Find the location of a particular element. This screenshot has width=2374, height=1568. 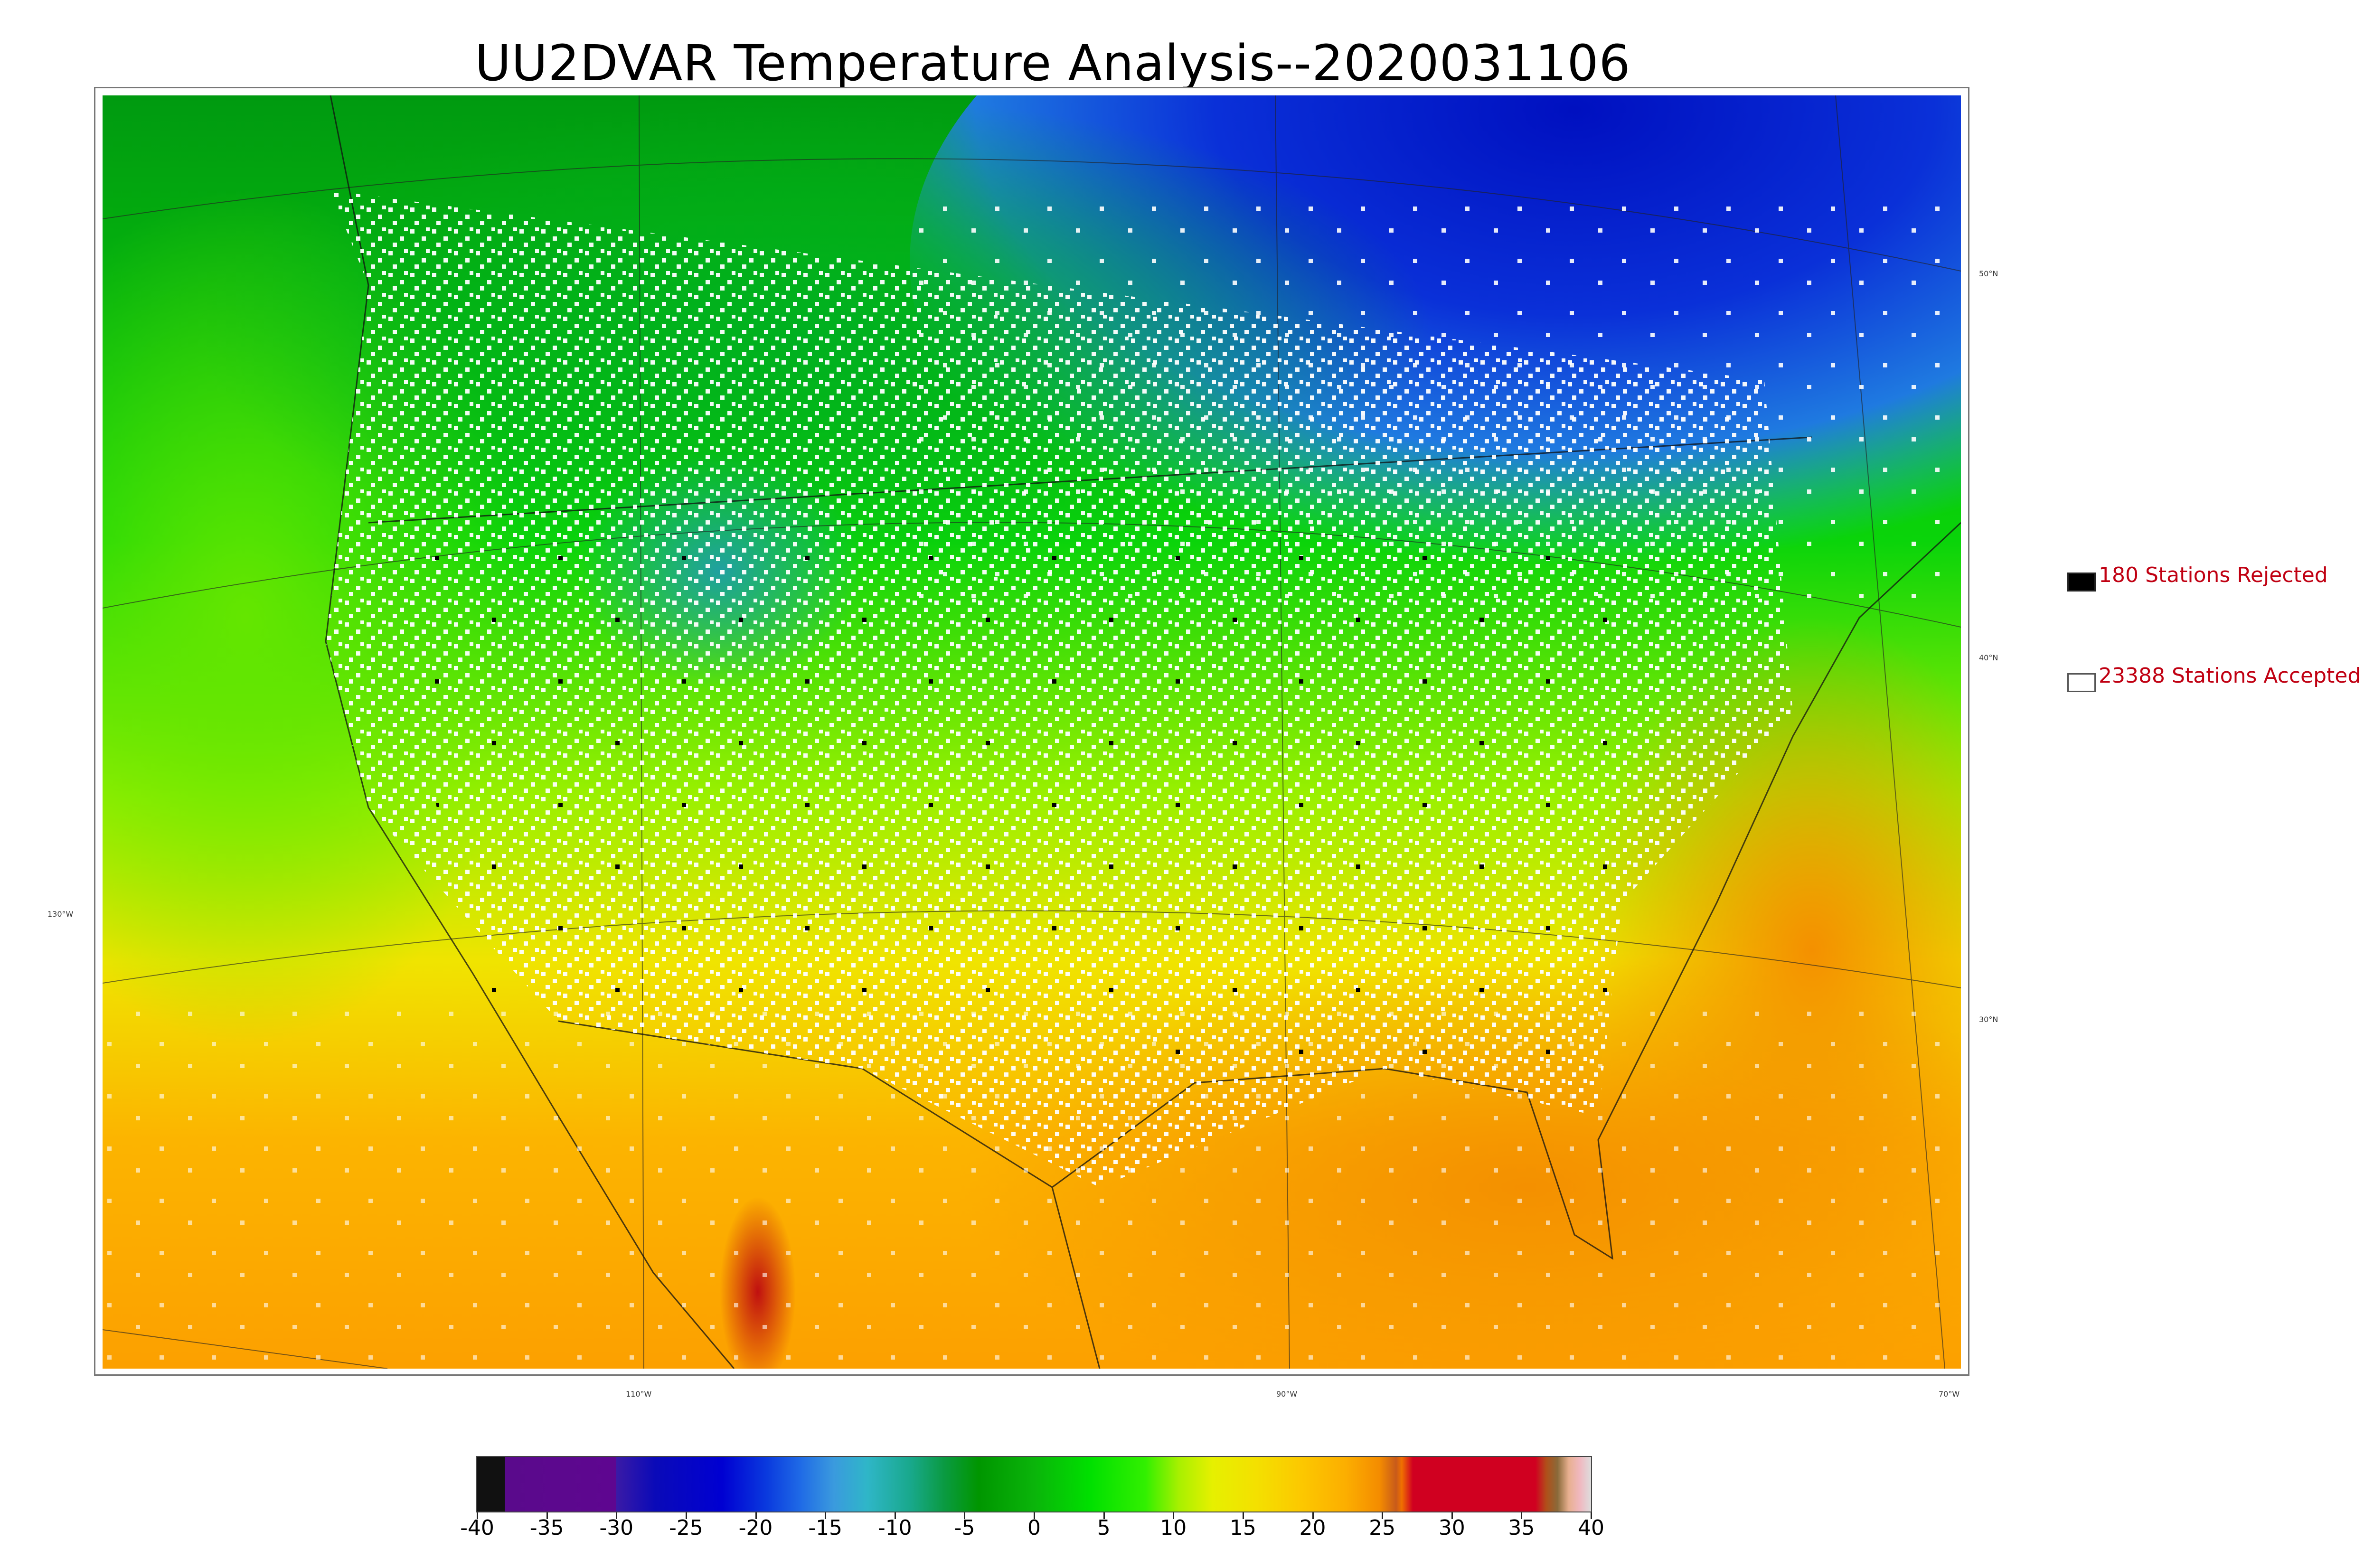

accepted-stations-label: 23388 Stations Accepted is located at coordinates (2230, 676).